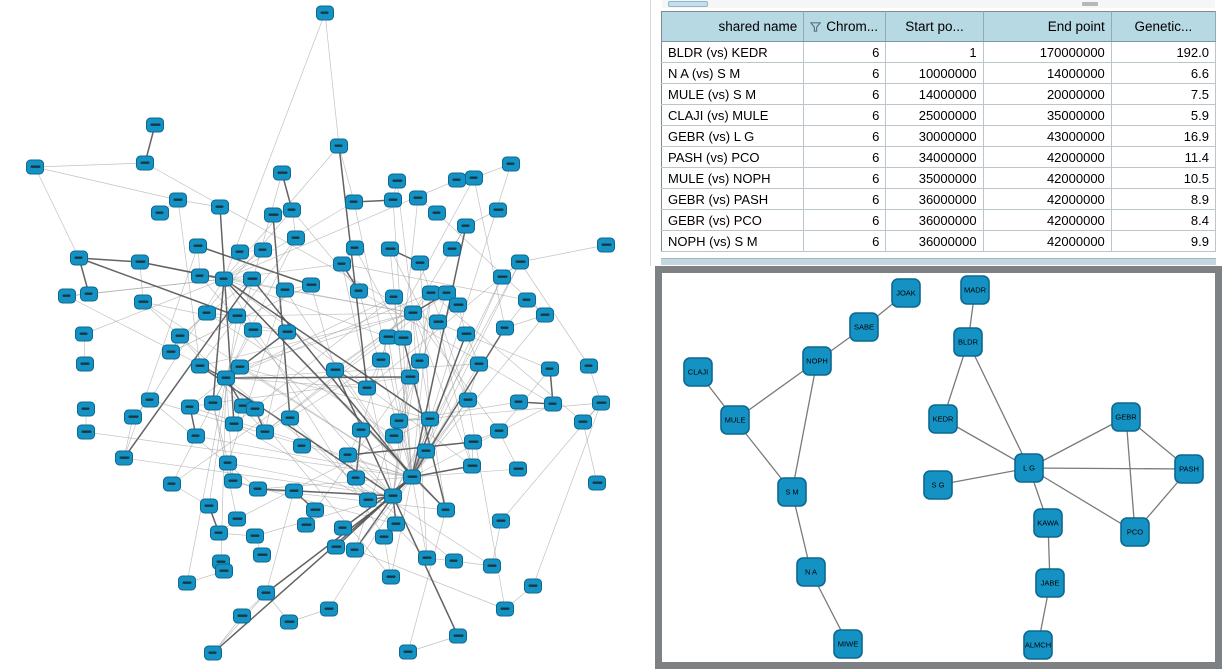 The image size is (1222, 669). Describe the element at coordinates (811, 572) in the screenshot. I see `node-n-a: N A` at that location.